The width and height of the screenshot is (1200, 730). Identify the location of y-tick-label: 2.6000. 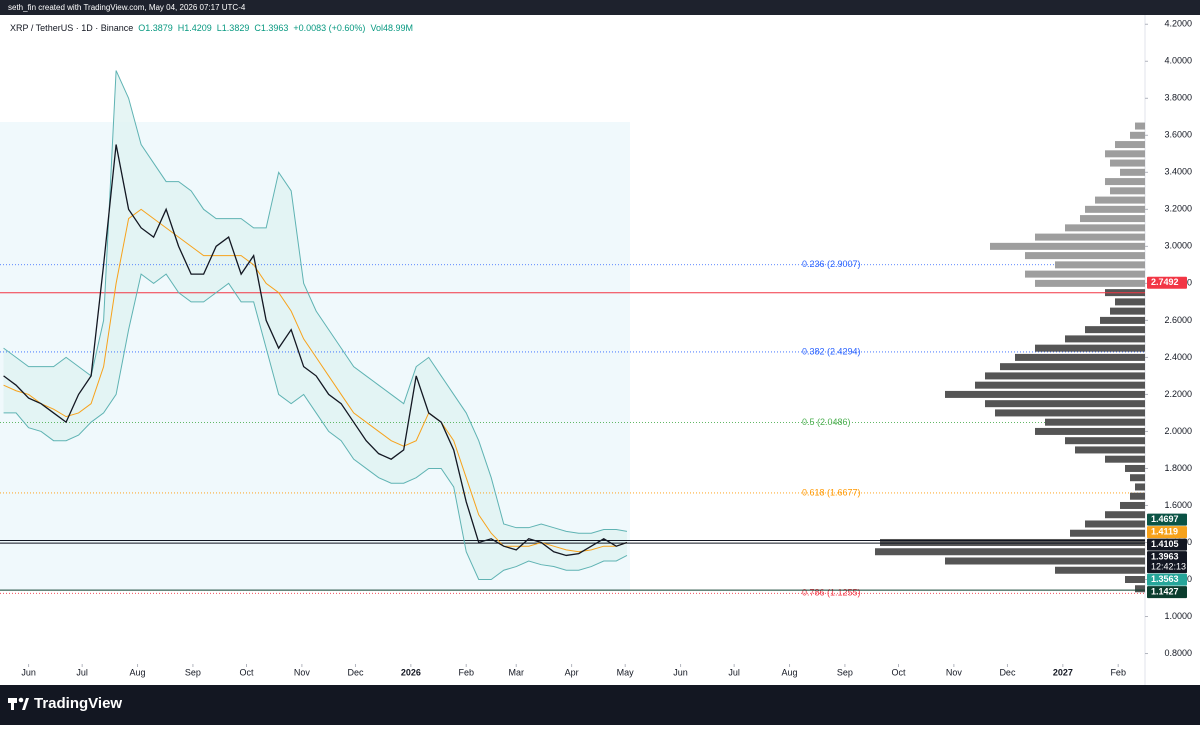
(1178, 320).